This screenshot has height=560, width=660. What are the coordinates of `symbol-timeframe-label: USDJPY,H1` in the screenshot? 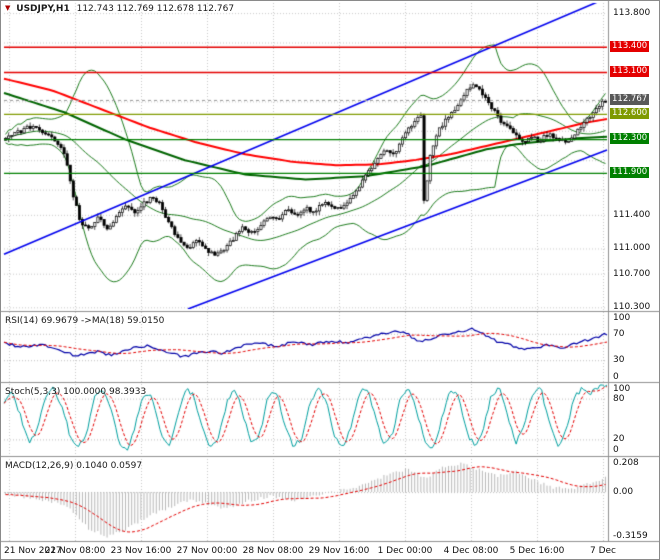 It's located at (43, 9).